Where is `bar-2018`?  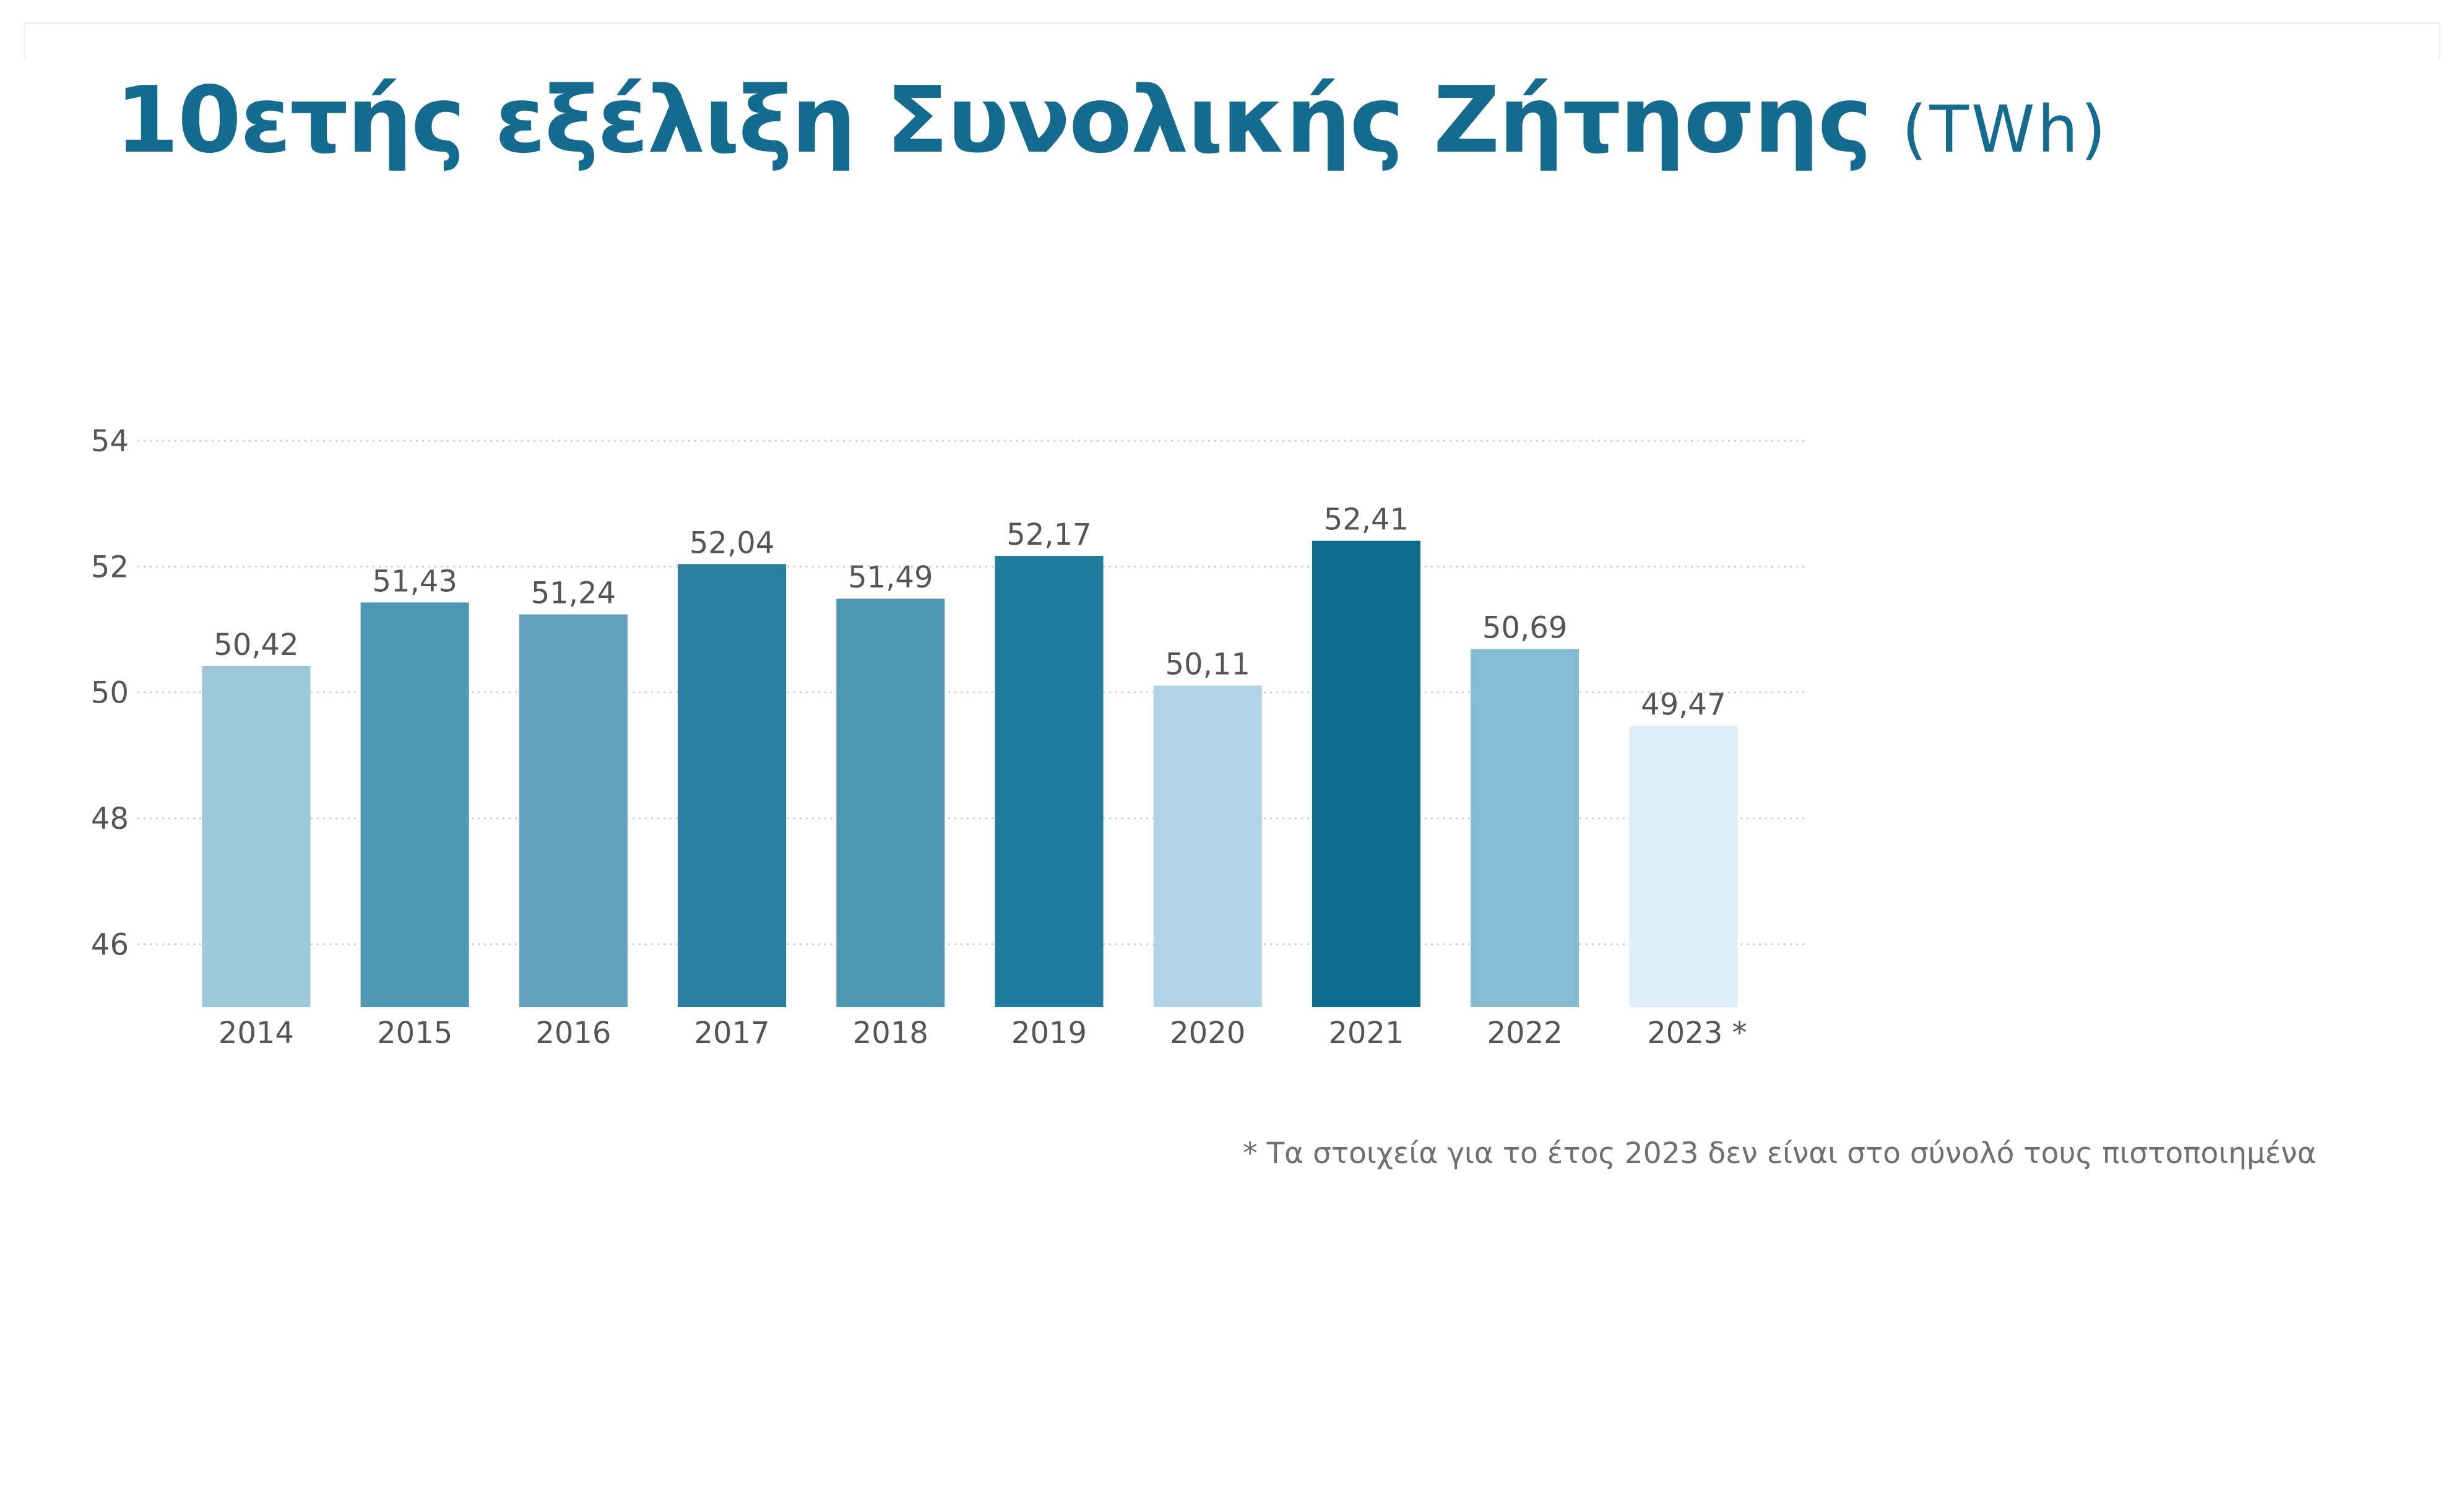
bar-2018 is located at coordinates (890, 803).